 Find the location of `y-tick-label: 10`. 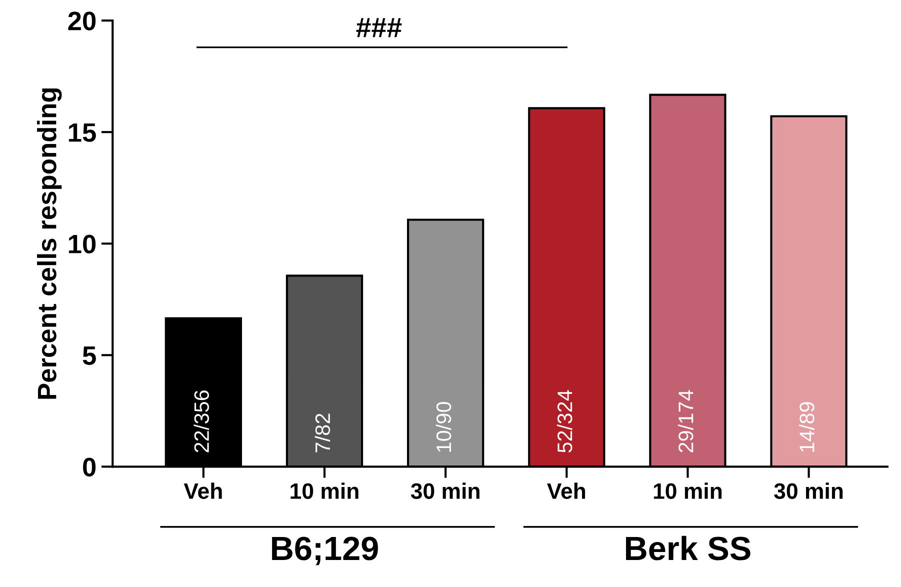

y-tick-label: 10 is located at coordinates (82, 244).